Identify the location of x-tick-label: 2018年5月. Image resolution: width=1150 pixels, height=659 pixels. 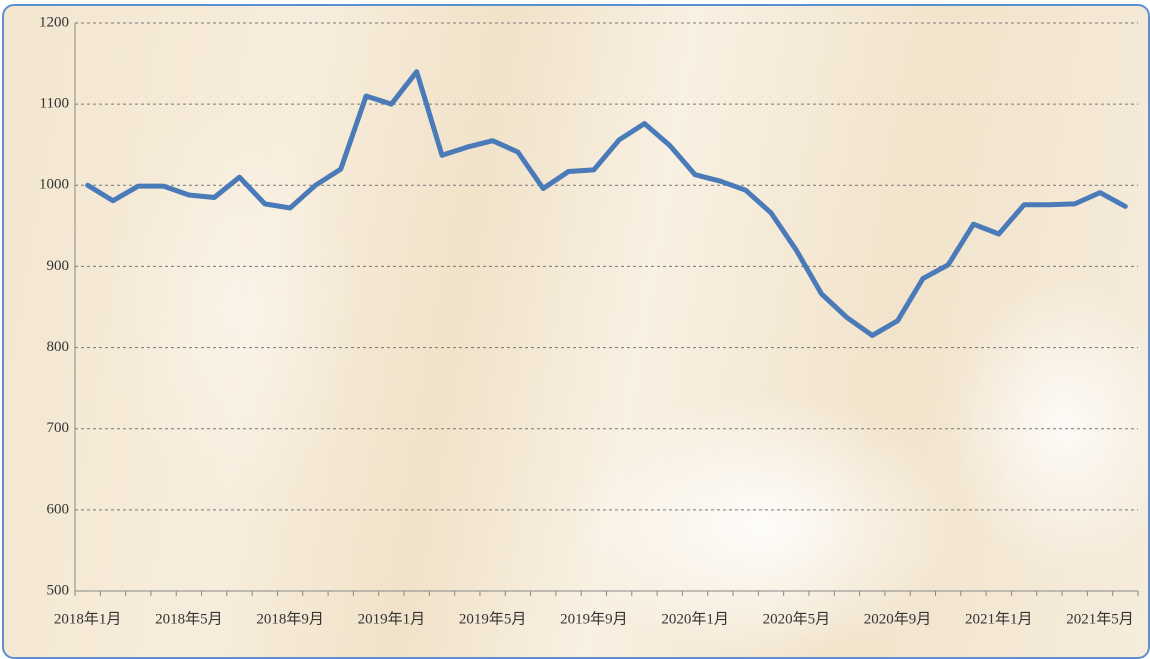
(189, 618).